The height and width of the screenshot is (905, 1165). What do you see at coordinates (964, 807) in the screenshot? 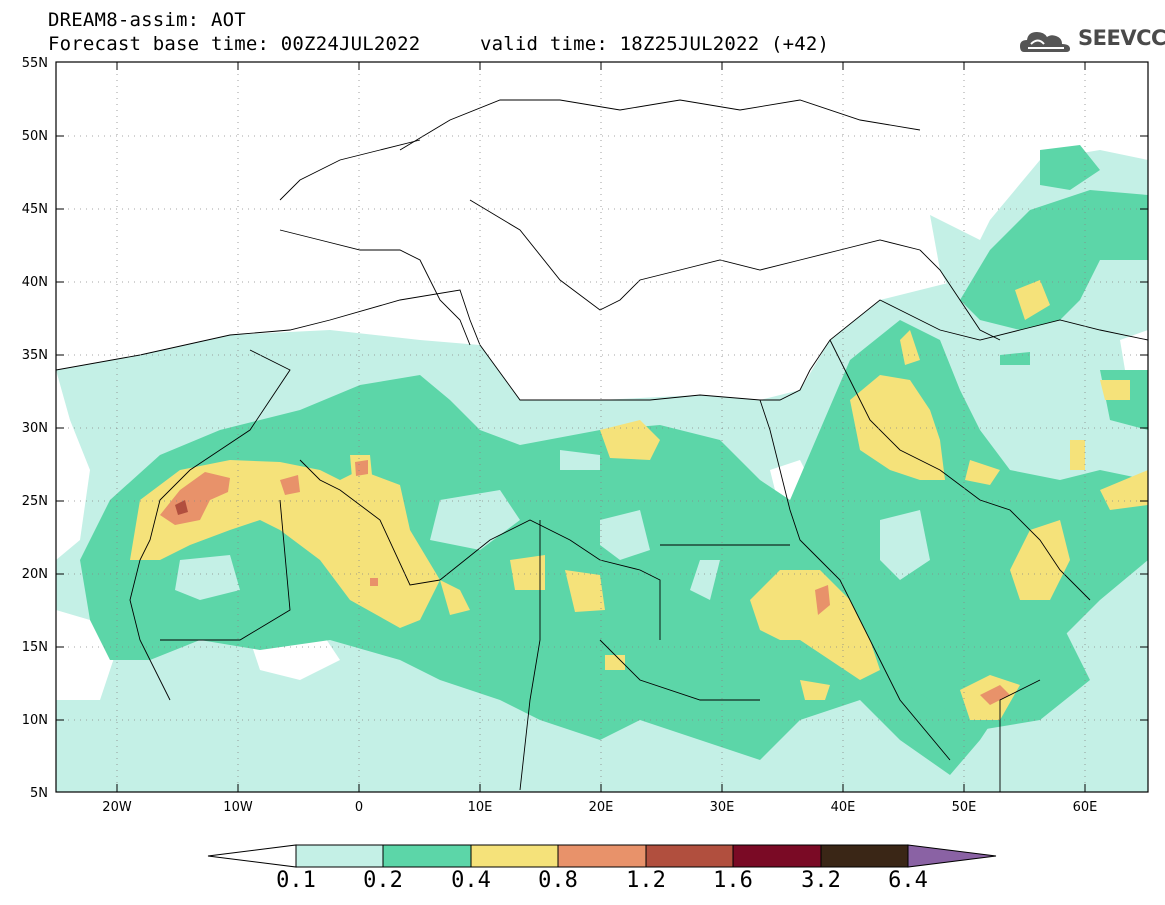
I see `lon-tick-label: 50E` at bounding box center [964, 807].